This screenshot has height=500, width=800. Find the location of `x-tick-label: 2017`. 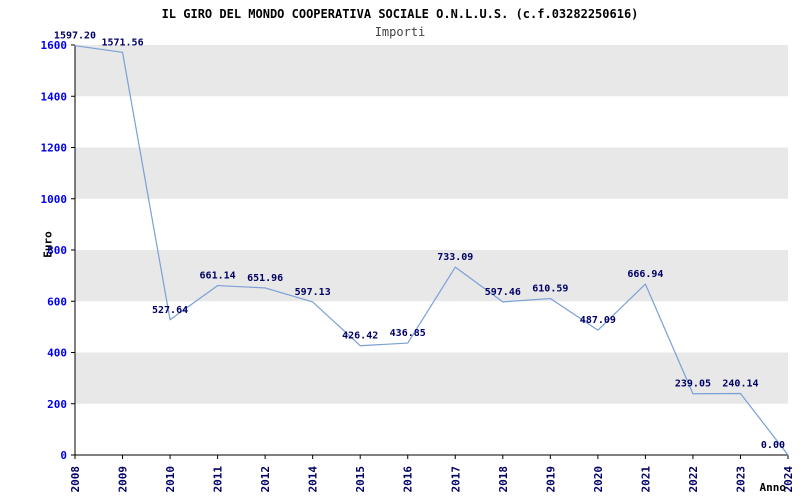

x-tick-label: 2017 is located at coordinates (455, 479).